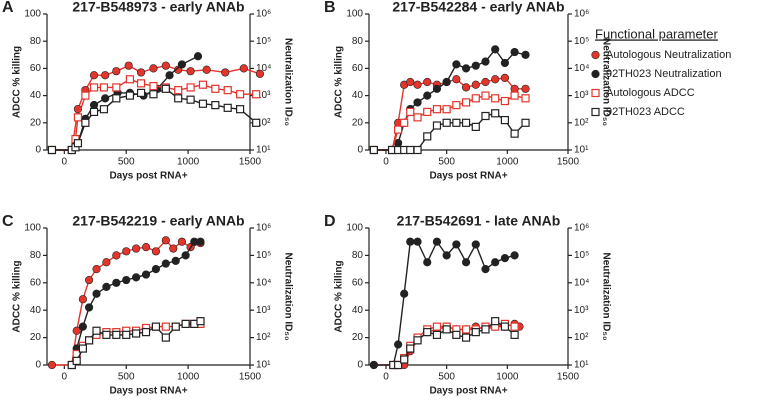 The height and width of the screenshot is (400, 771). Describe the element at coordinates (330, 8) in the screenshot. I see `panel-label: B` at that location.